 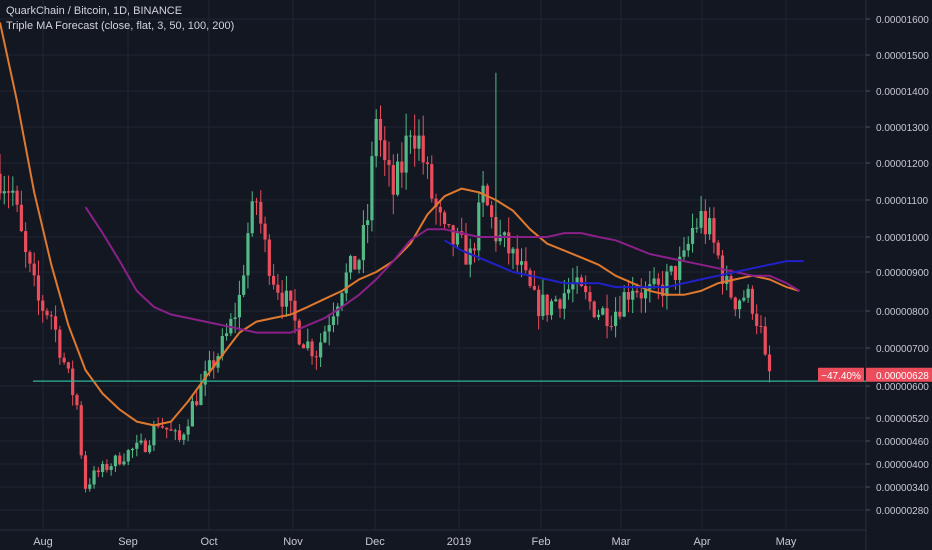 I want to click on time-axis: Aug Sep Oct Nov Dec 2019 Feb Mar Apr May, so click(x=415, y=542).